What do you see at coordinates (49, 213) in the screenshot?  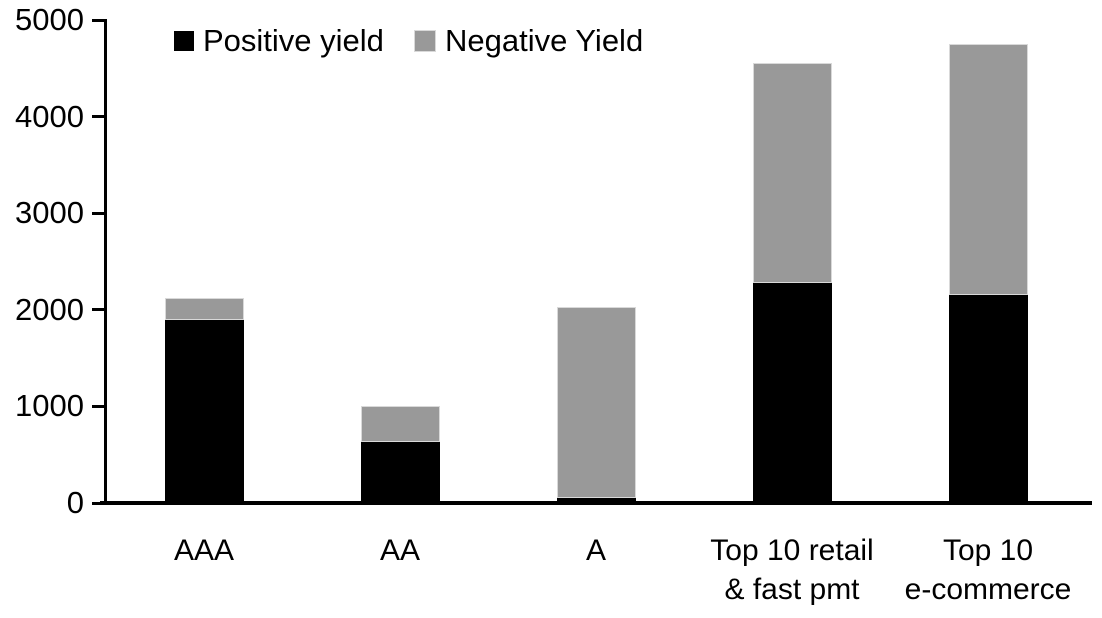 I see `y-tick-label-3000: 3000` at bounding box center [49, 213].